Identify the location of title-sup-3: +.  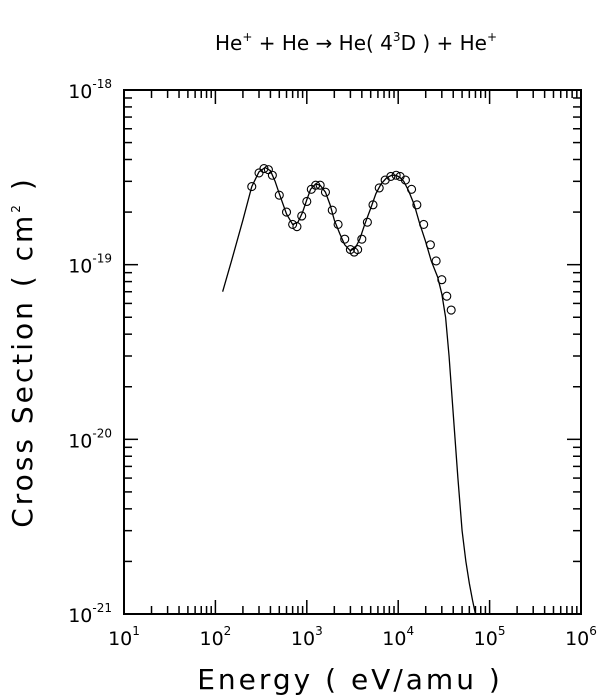
(492, 37).